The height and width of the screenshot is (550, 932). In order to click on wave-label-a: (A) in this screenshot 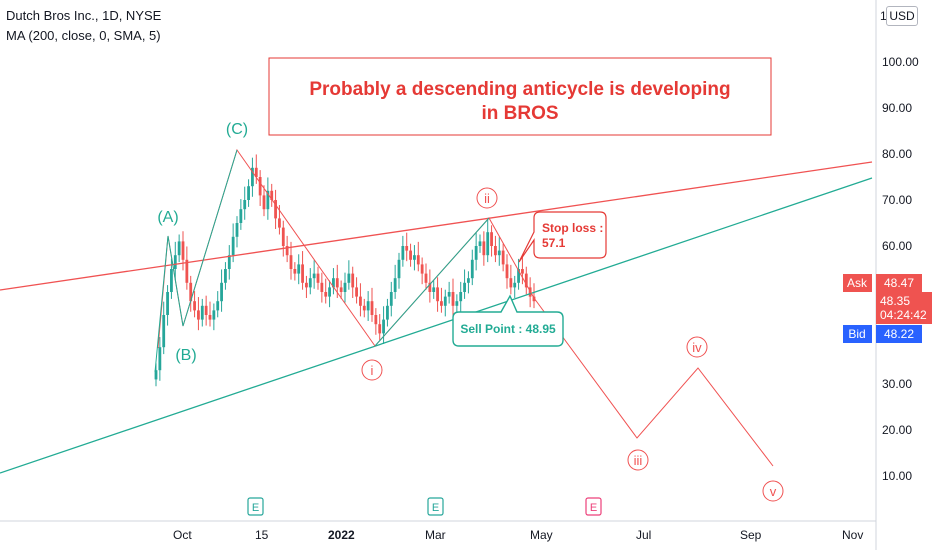, I will do `click(167, 217)`.